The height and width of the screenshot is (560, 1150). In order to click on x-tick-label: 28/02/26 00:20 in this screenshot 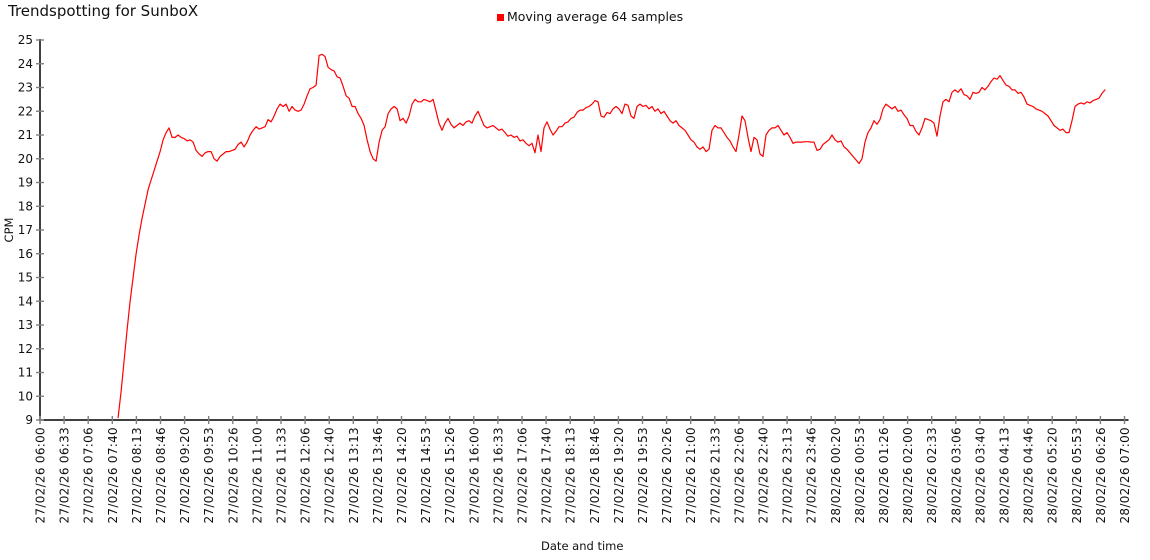, I will do `click(836, 475)`.